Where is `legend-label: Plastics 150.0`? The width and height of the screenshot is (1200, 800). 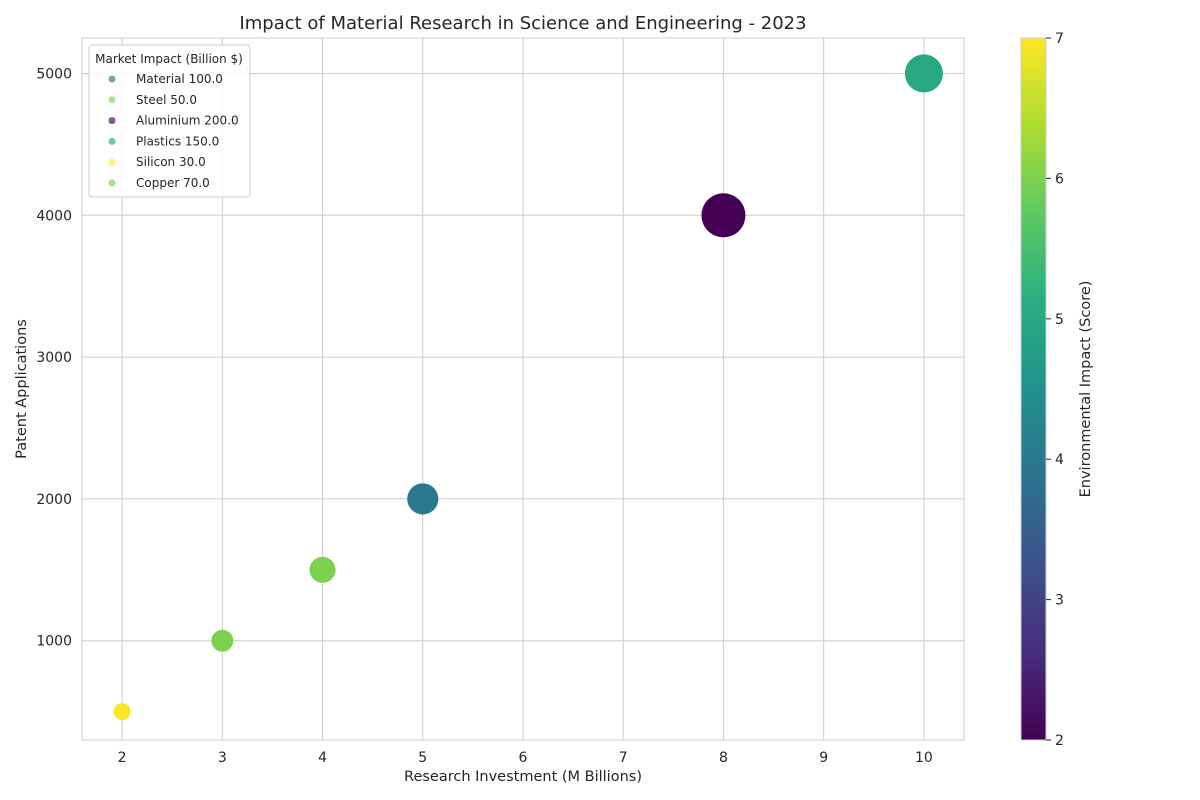
legend-label: Plastics 150.0 is located at coordinates (177, 141).